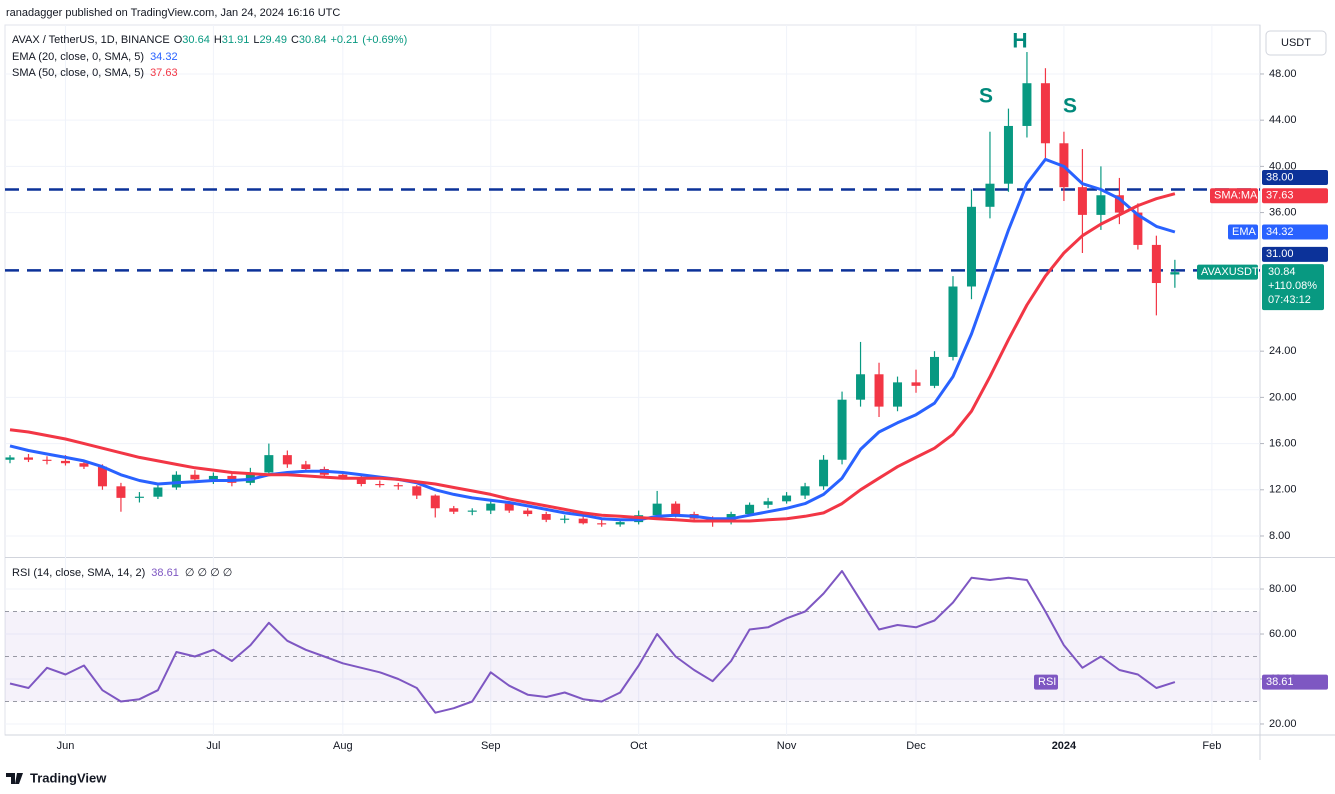 The height and width of the screenshot is (794, 1335). What do you see at coordinates (986, 96) in the screenshot?
I see `pattern-annotation: S` at bounding box center [986, 96].